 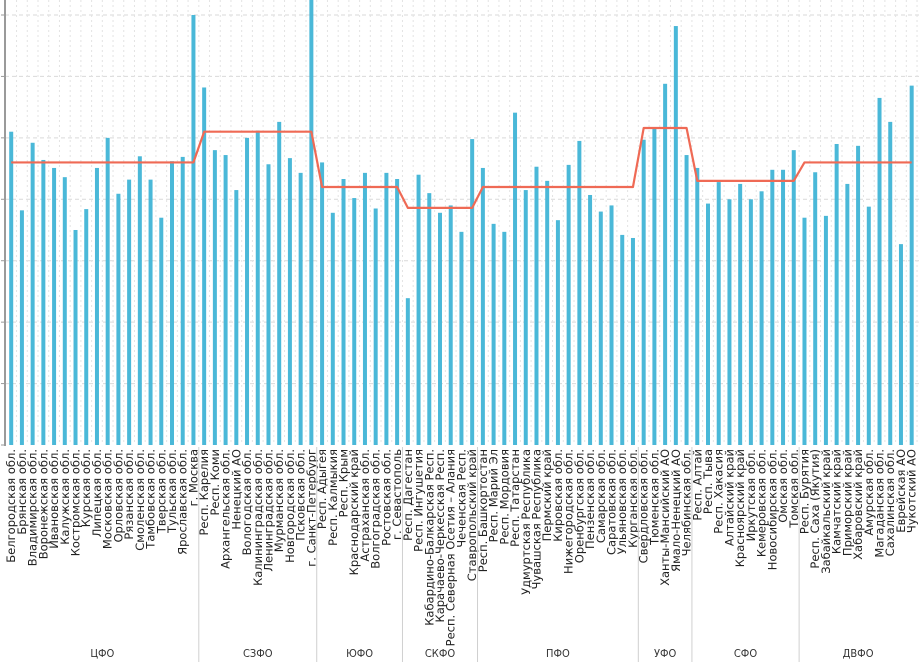 I want to click on x-tick-label: Респ. Дагестан, so click(x=408, y=495).